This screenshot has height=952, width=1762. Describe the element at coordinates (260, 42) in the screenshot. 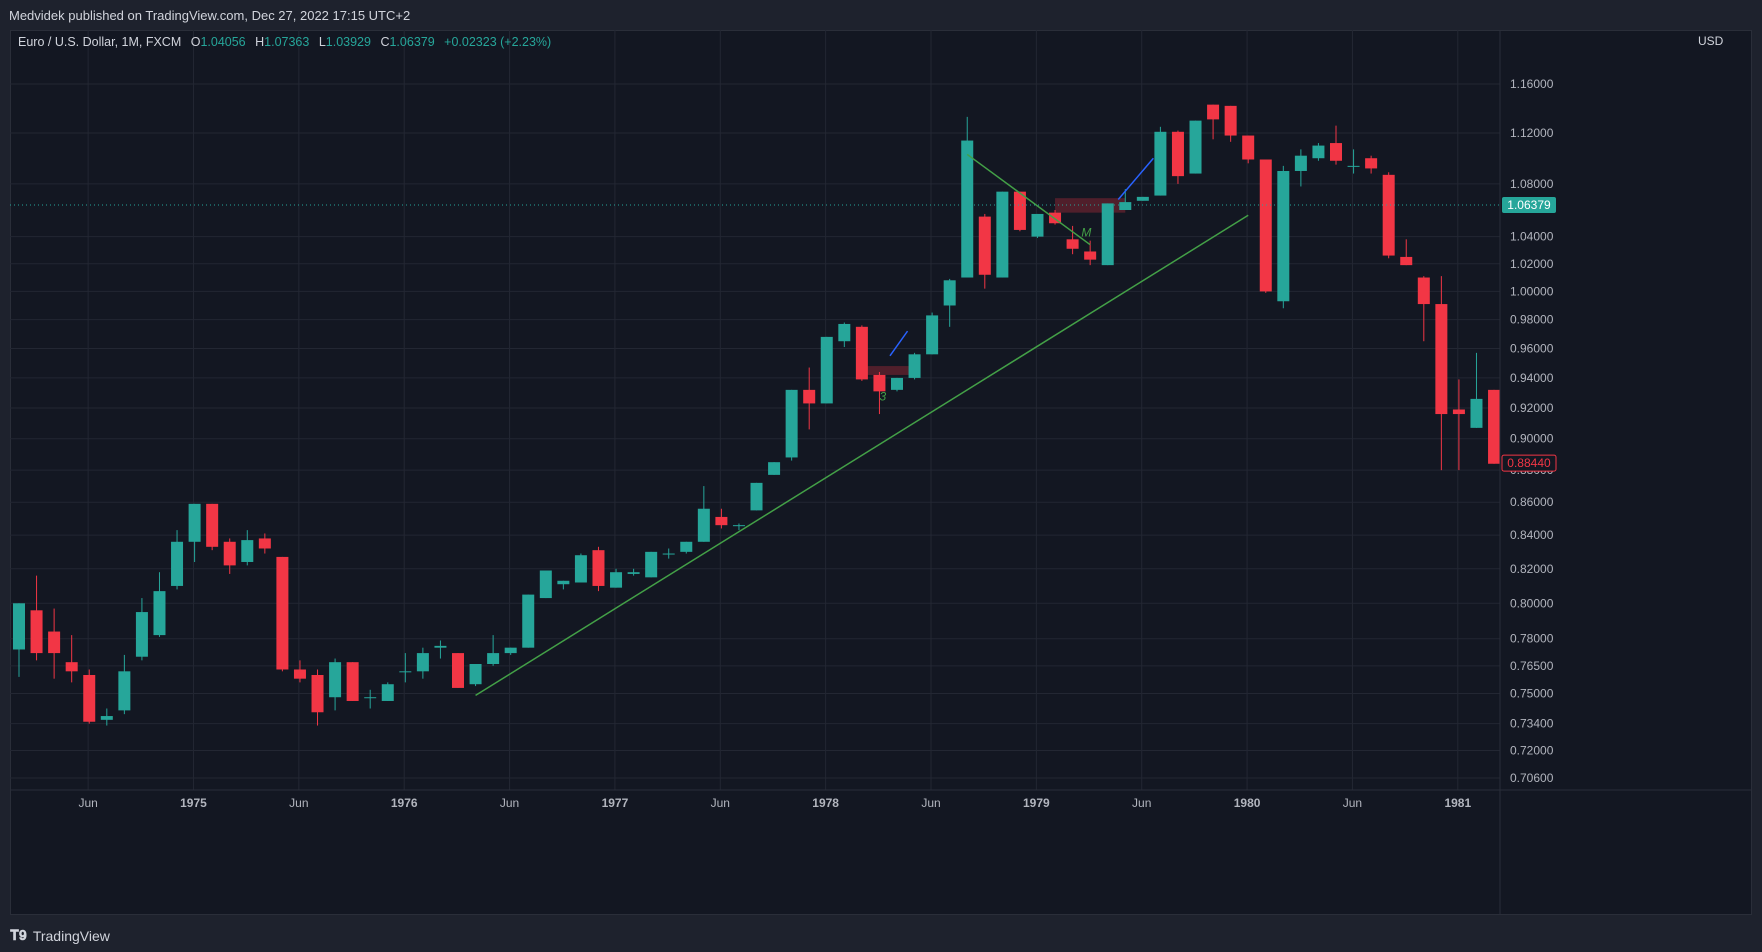

I see `high-label: H` at that location.